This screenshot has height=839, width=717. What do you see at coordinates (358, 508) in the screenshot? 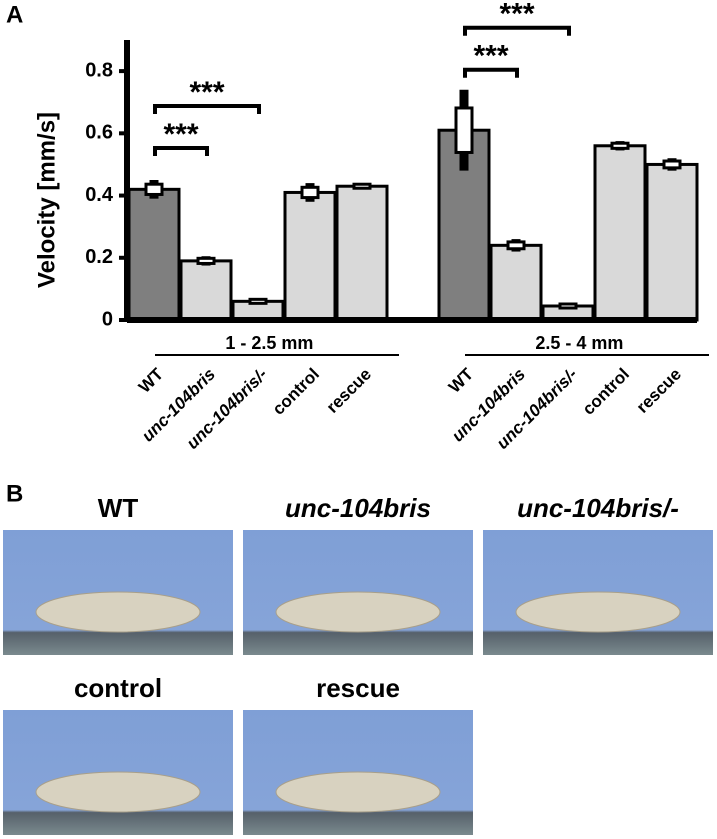
I see `photo-caption: unc-104bris` at bounding box center [358, 508].